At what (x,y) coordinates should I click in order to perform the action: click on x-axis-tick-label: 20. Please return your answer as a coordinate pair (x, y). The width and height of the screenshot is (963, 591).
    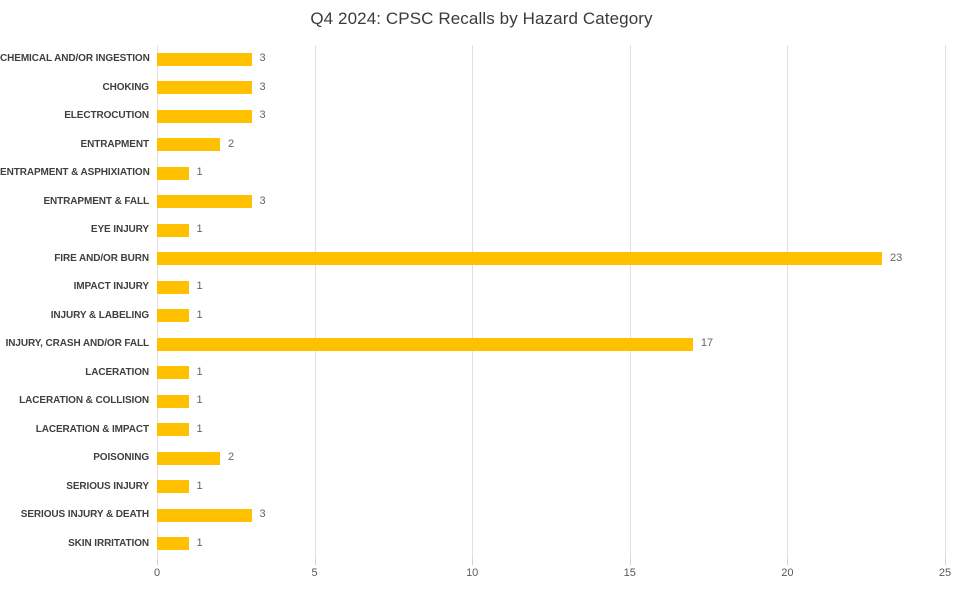
    Looking at the image, I should click on (787, 573).